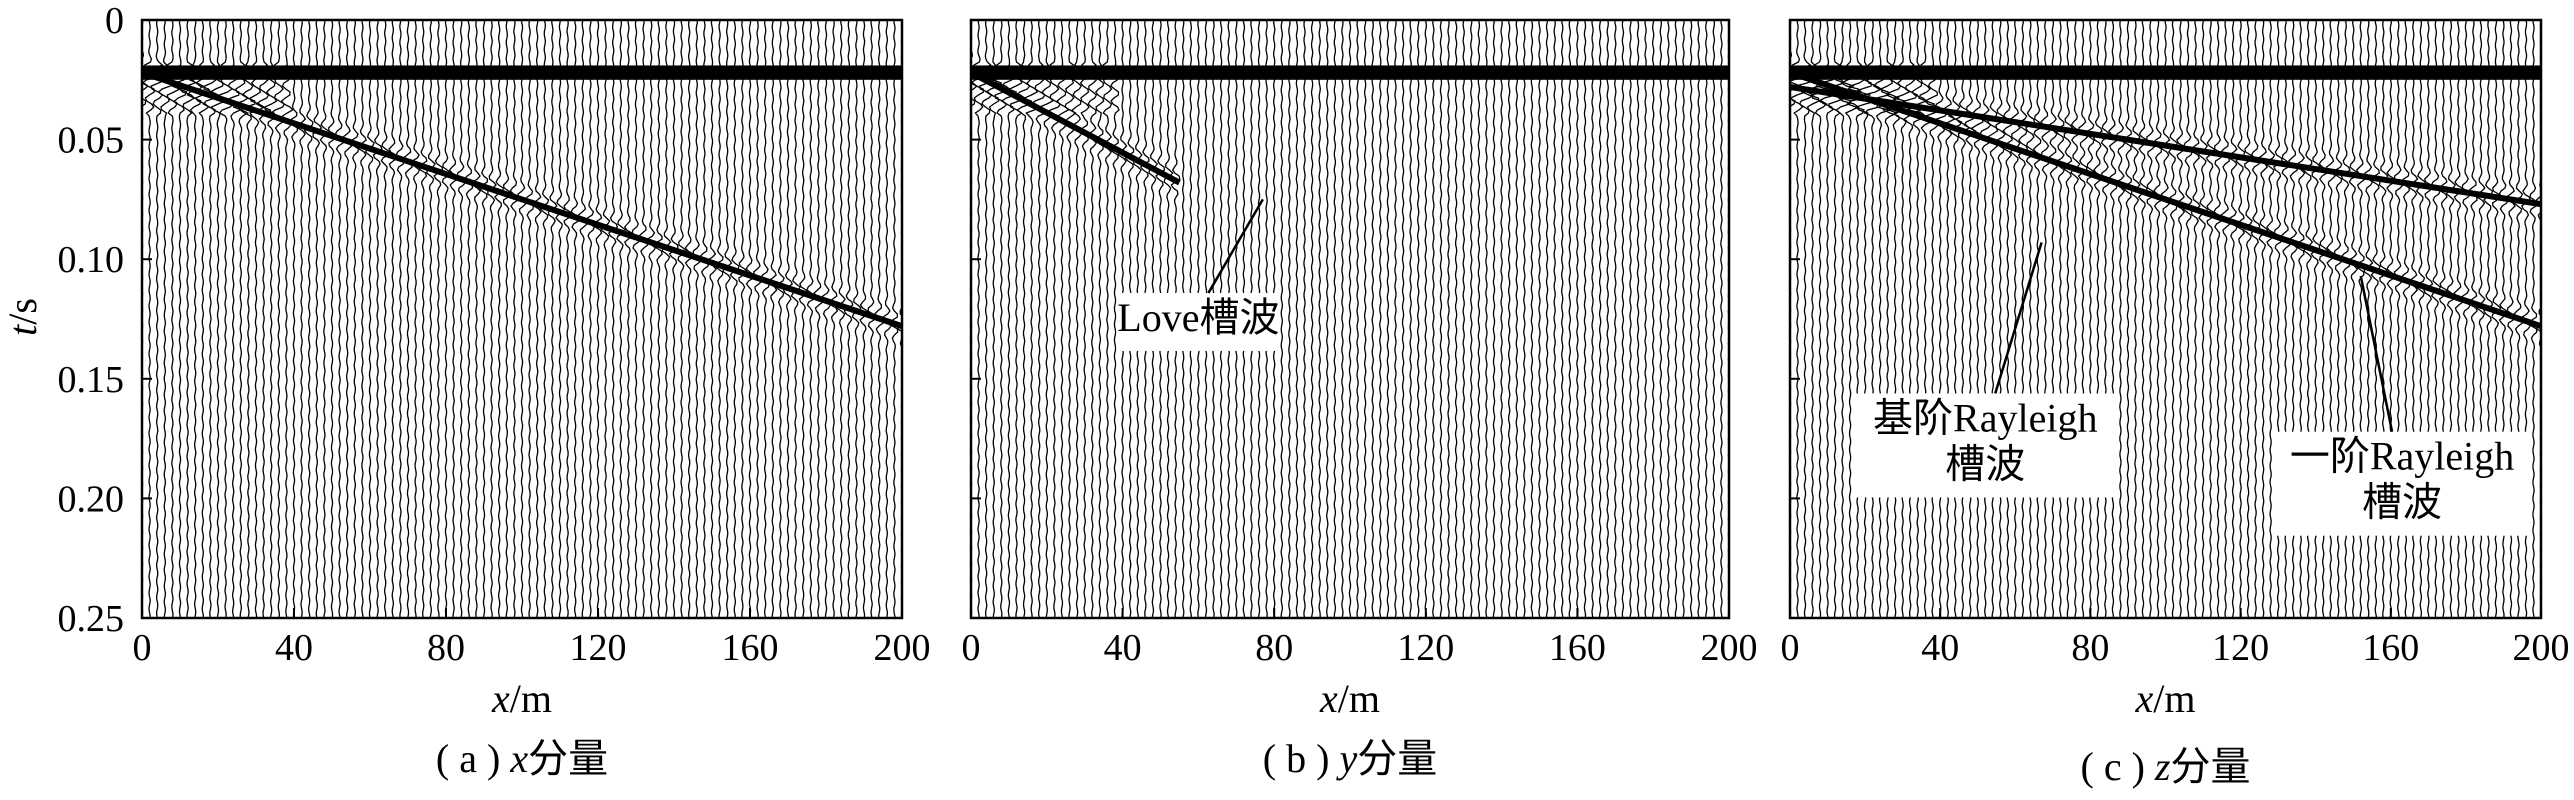 The height and width of the screenshot is (800, 2574). Describe the element at coordinates (1729, 648) in the screenshot. I see `x-tick-label: 200` at that location.